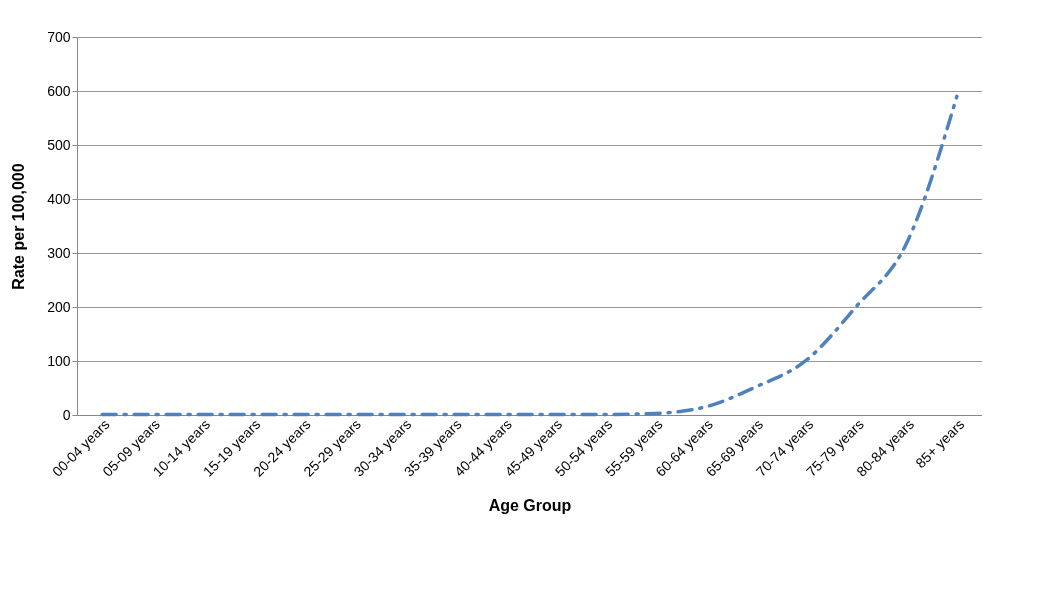 The width and height of the screenshot is (1038, 601). What do you see at coordinates (59, 90) in the screenshot?
I see `y-tick-label: 600` at bounding box center [59, 90].